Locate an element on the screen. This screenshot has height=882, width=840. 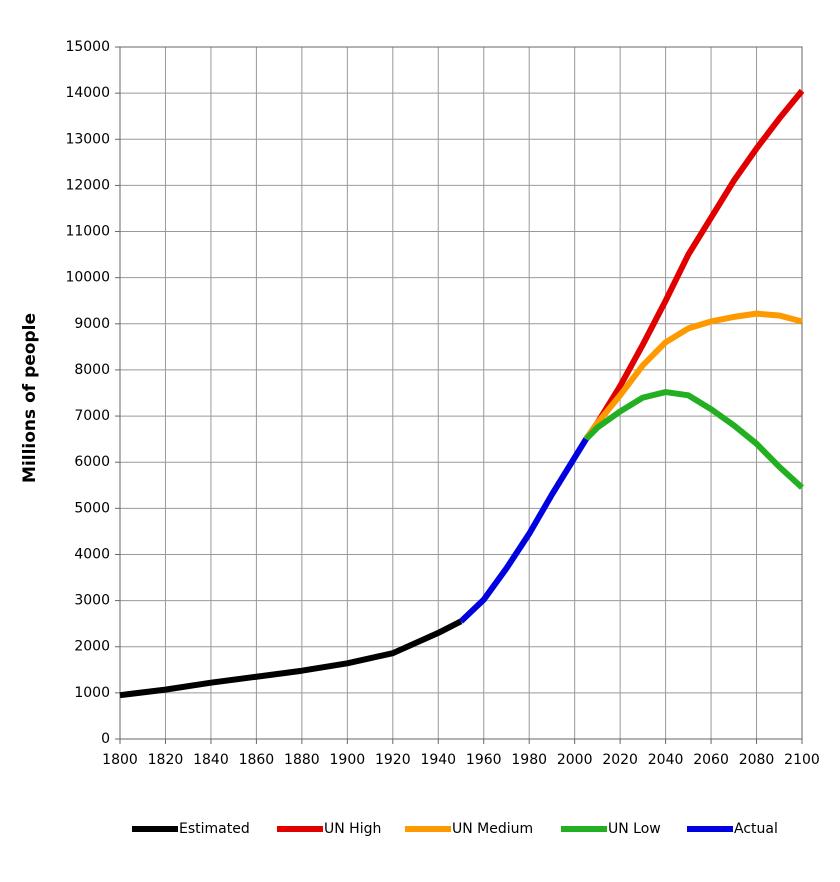
x-tick-label: 2100 is located at coordinates (802, 760).